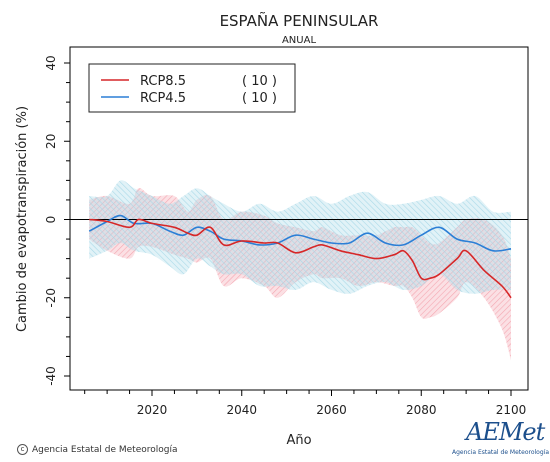 The height and width of the screenshot is (462, 550). I want to click on copyright-credit: c Agencia Estatal de Meteorología, so click(97, 449).